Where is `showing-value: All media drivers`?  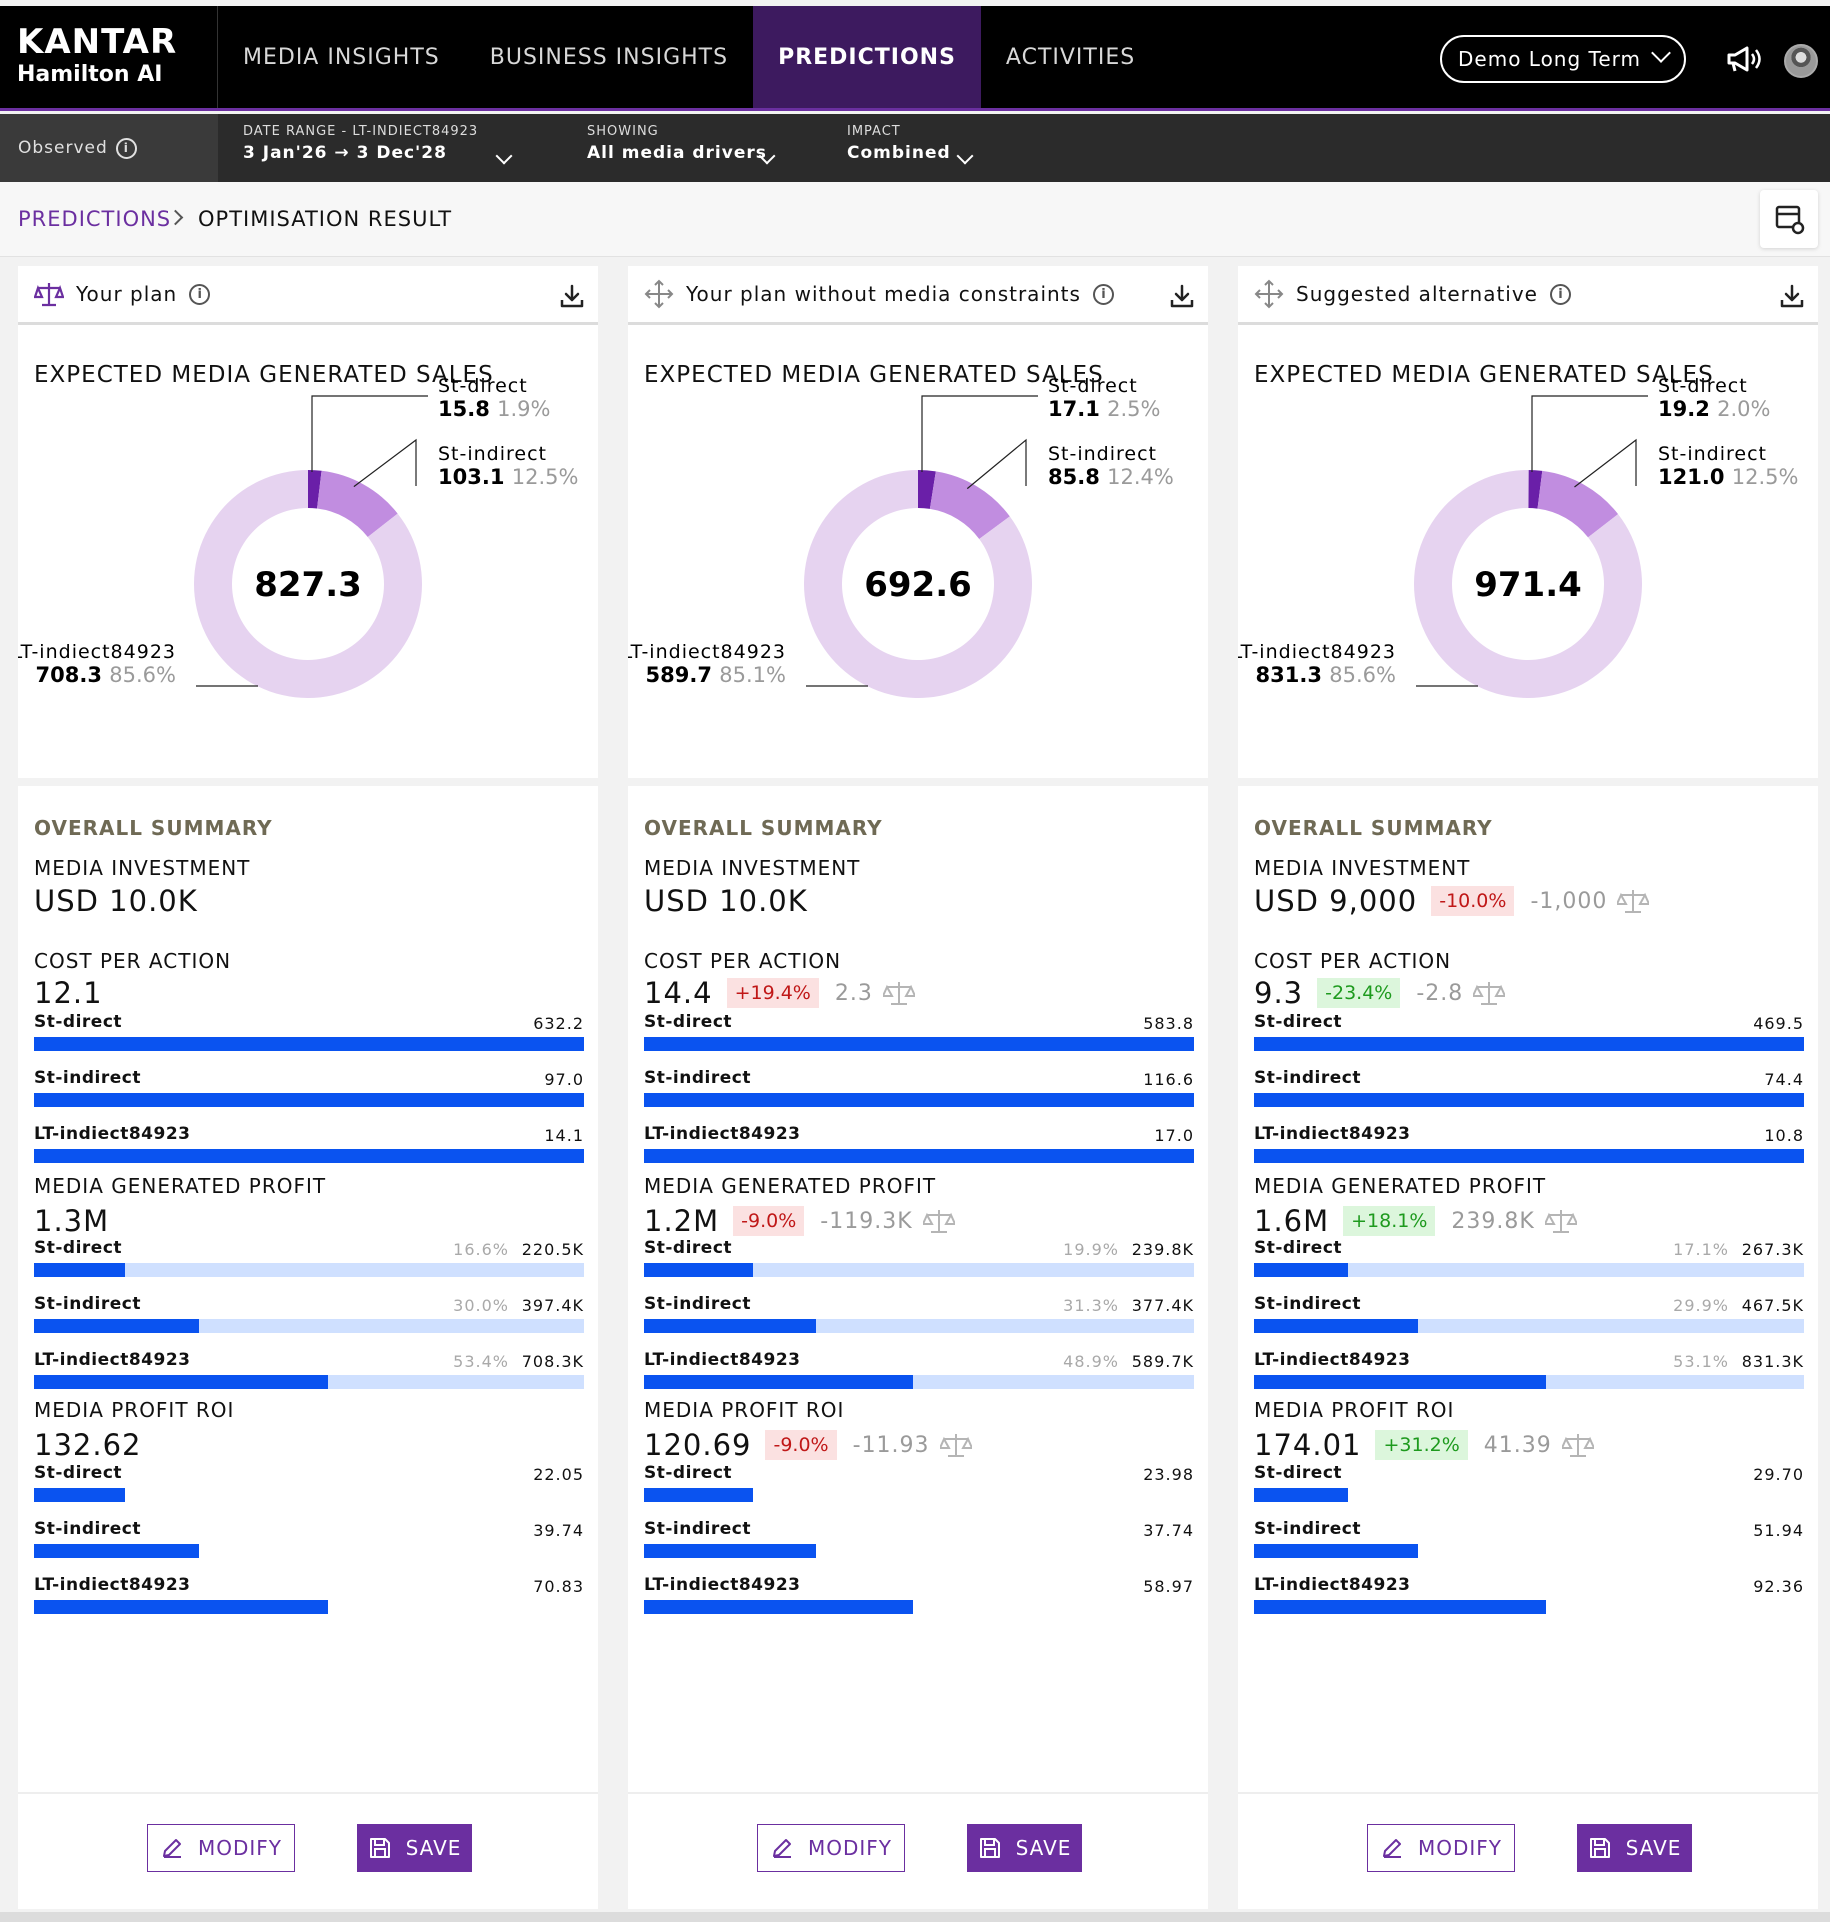 showing-value: All media drivers is located at coordinates (677, 153).